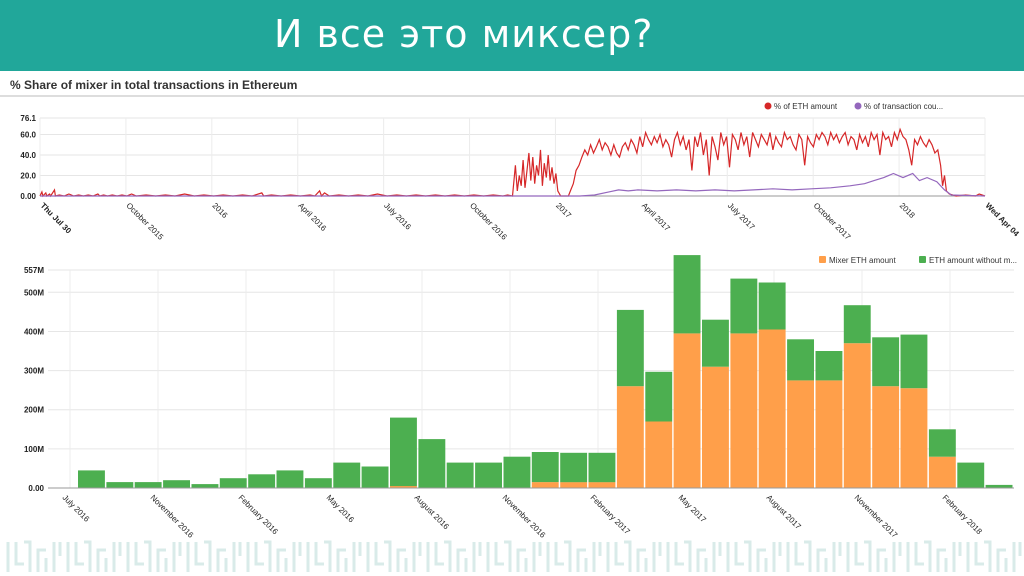 The width and height of the screenshot is (1024, 576). I want to click on line-y-tick-label: 20.0, so click(28, 176).